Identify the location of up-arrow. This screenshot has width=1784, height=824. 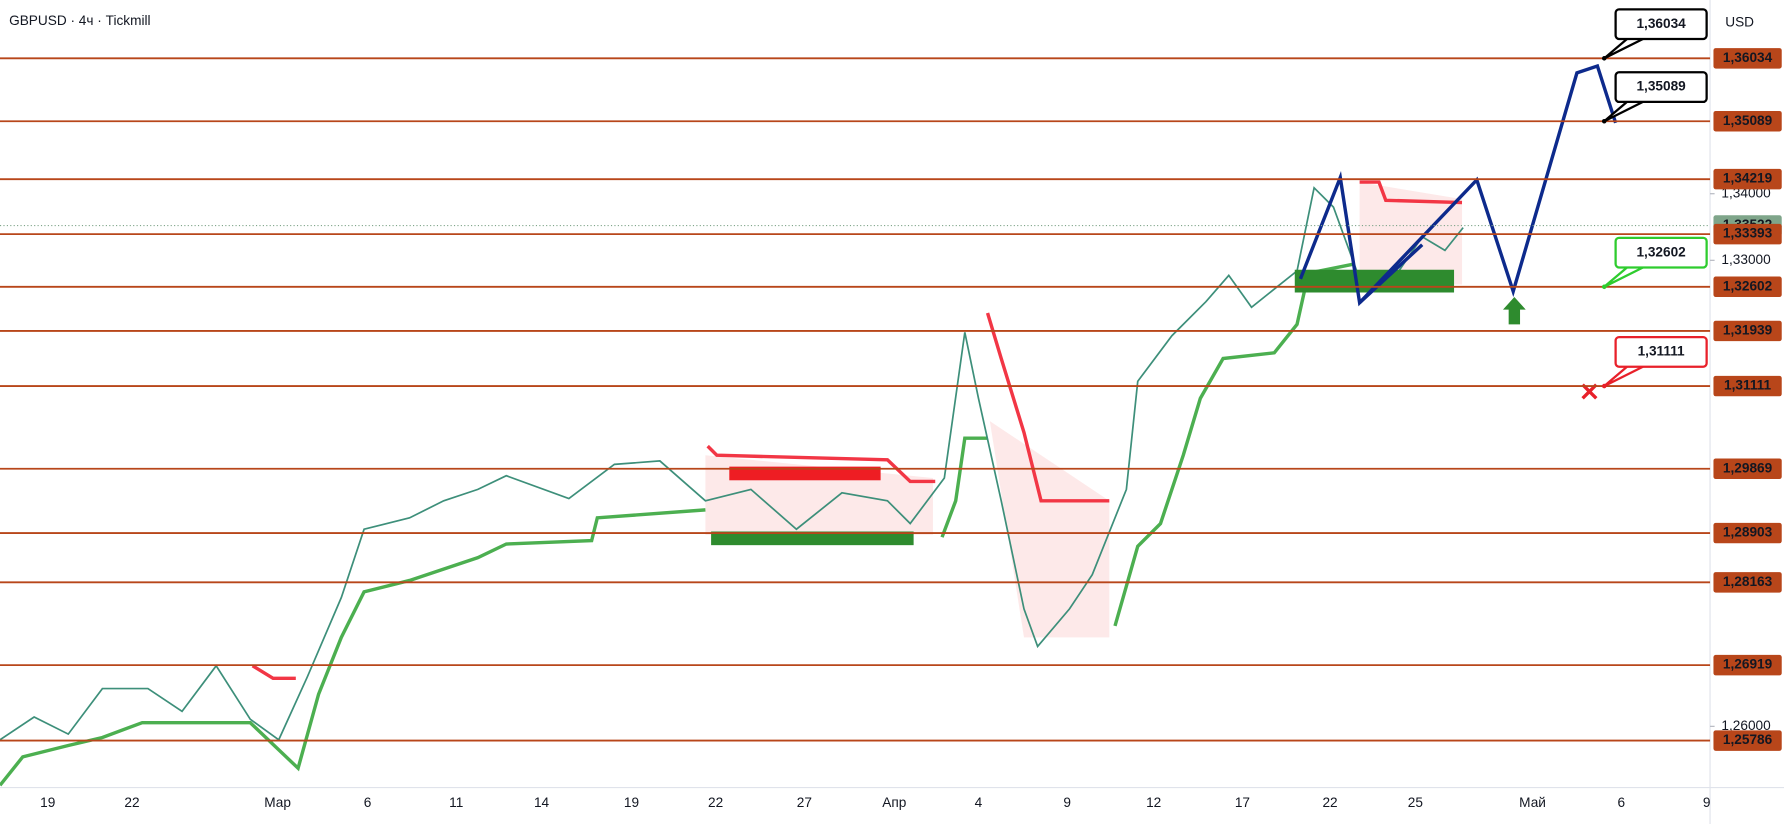
(1514, 311).